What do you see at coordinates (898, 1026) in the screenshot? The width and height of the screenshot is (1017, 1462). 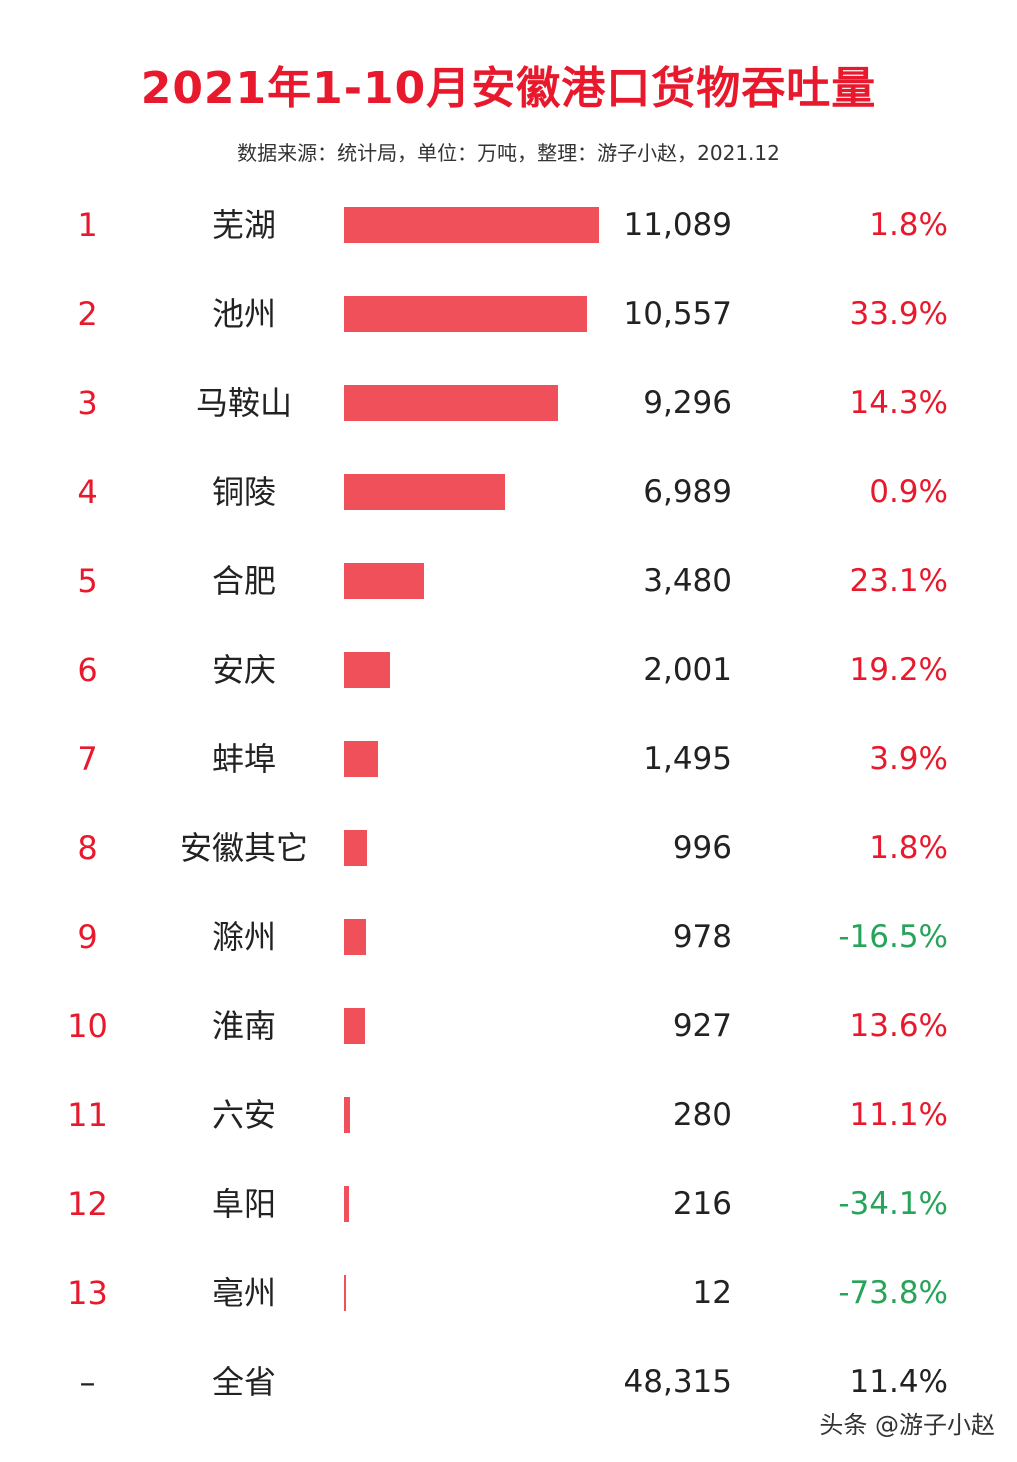 I see `growth-label: 13.6%` at bounding box center [898, 1026].